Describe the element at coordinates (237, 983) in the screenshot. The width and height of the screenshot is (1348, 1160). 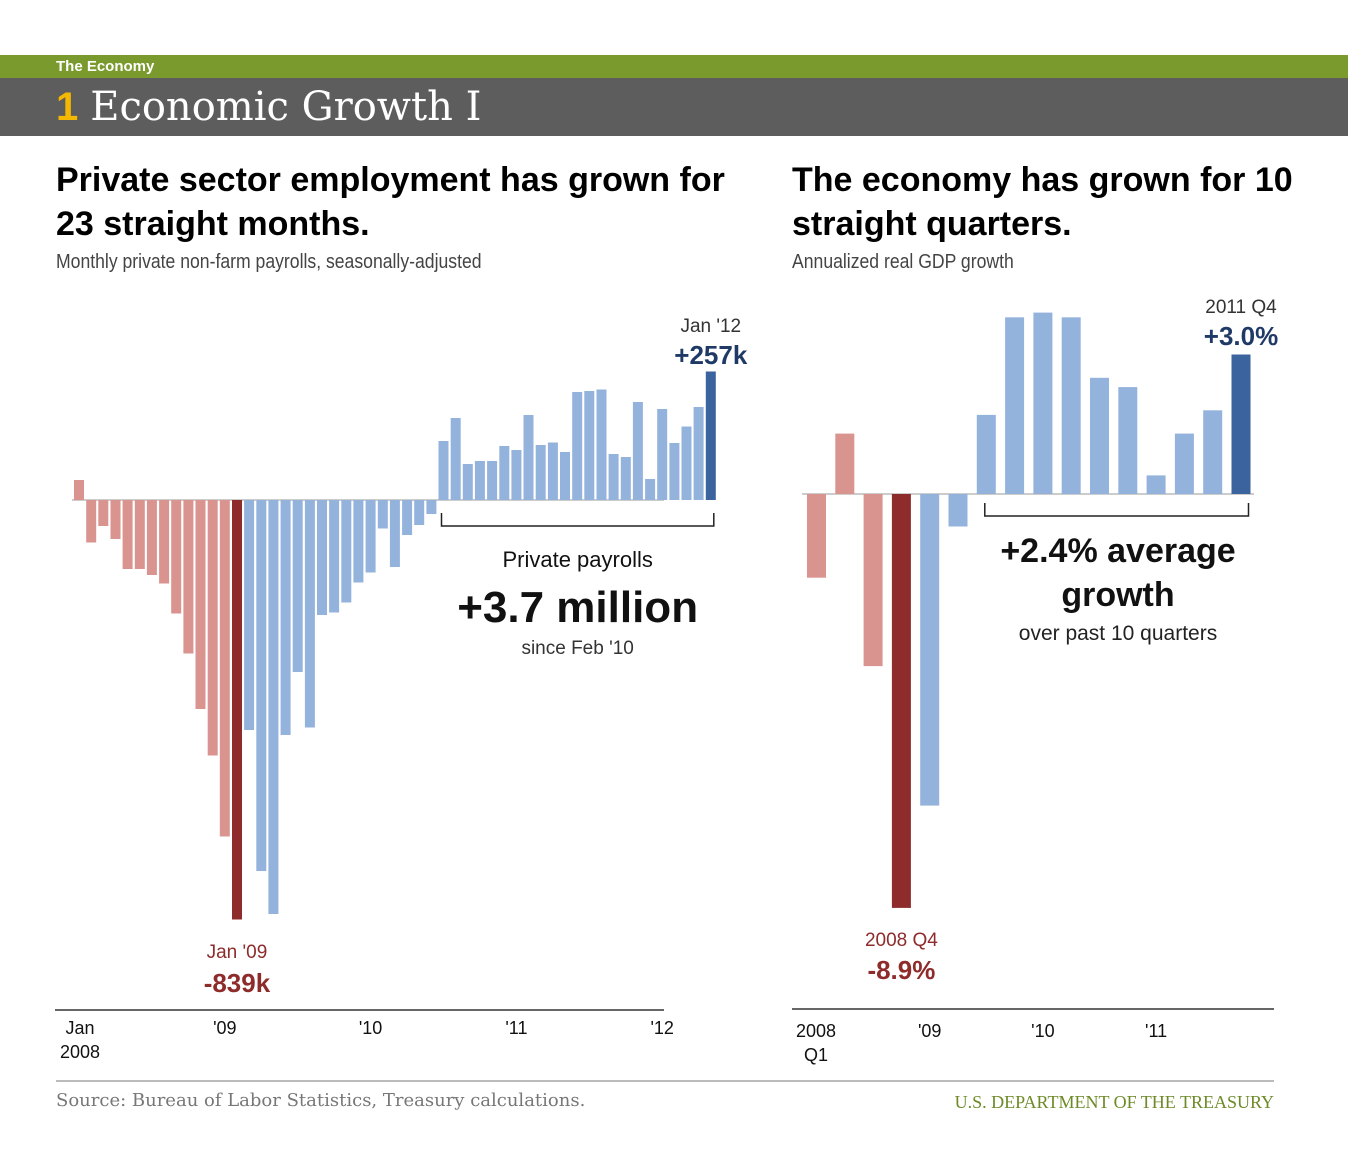
I see `low-point-value: -839k` at that location.